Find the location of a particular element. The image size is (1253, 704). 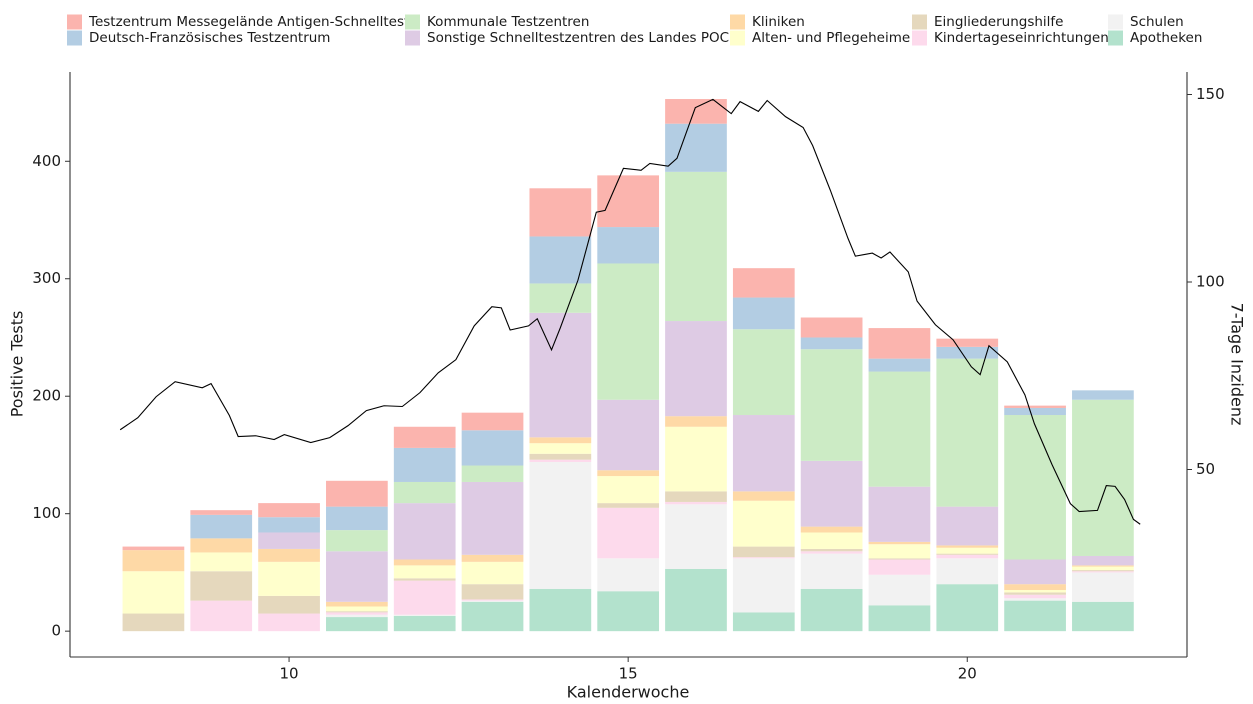

y2-tick-label: 150 is located at coordinates (1210, 94).